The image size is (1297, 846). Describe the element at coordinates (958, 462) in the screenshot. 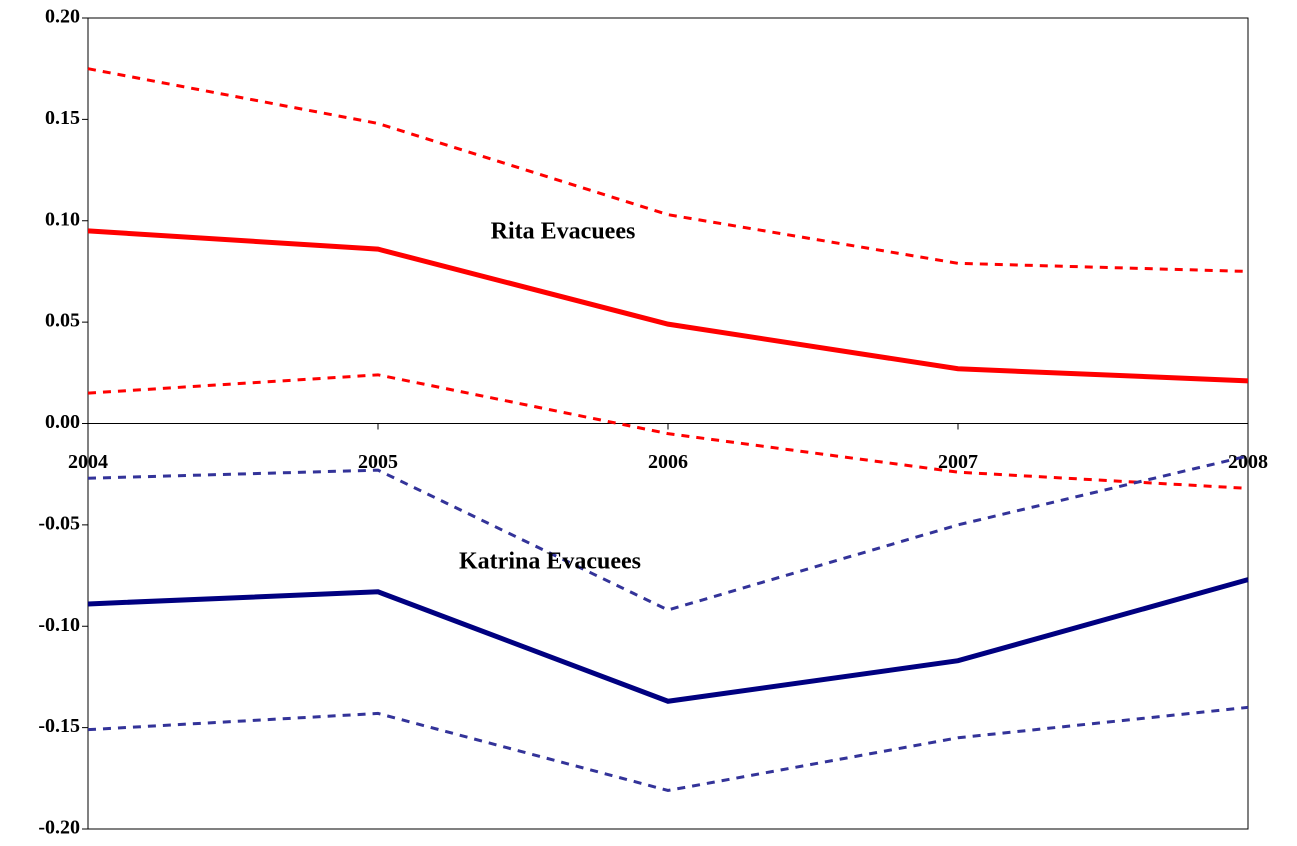

I see `x-tick-label: 2007` at that location.